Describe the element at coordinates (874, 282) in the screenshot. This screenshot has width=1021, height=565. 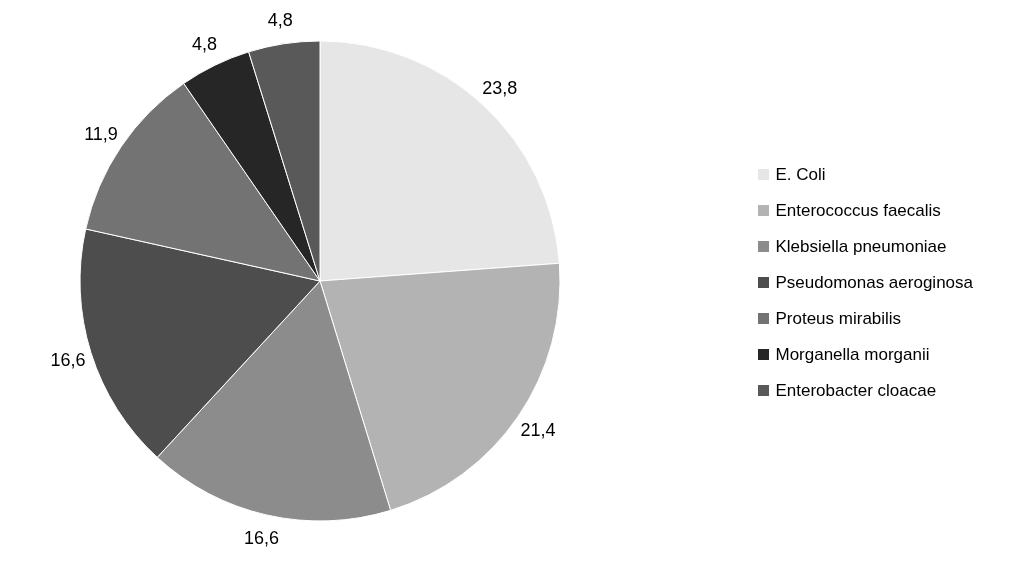
I see `legend-label: Pseudomonas aeroginosa` at that location.